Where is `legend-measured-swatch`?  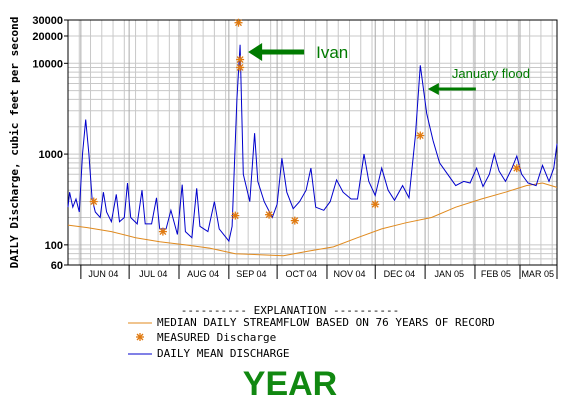
legend-measured-swatch is located at coordinates (140, 337).